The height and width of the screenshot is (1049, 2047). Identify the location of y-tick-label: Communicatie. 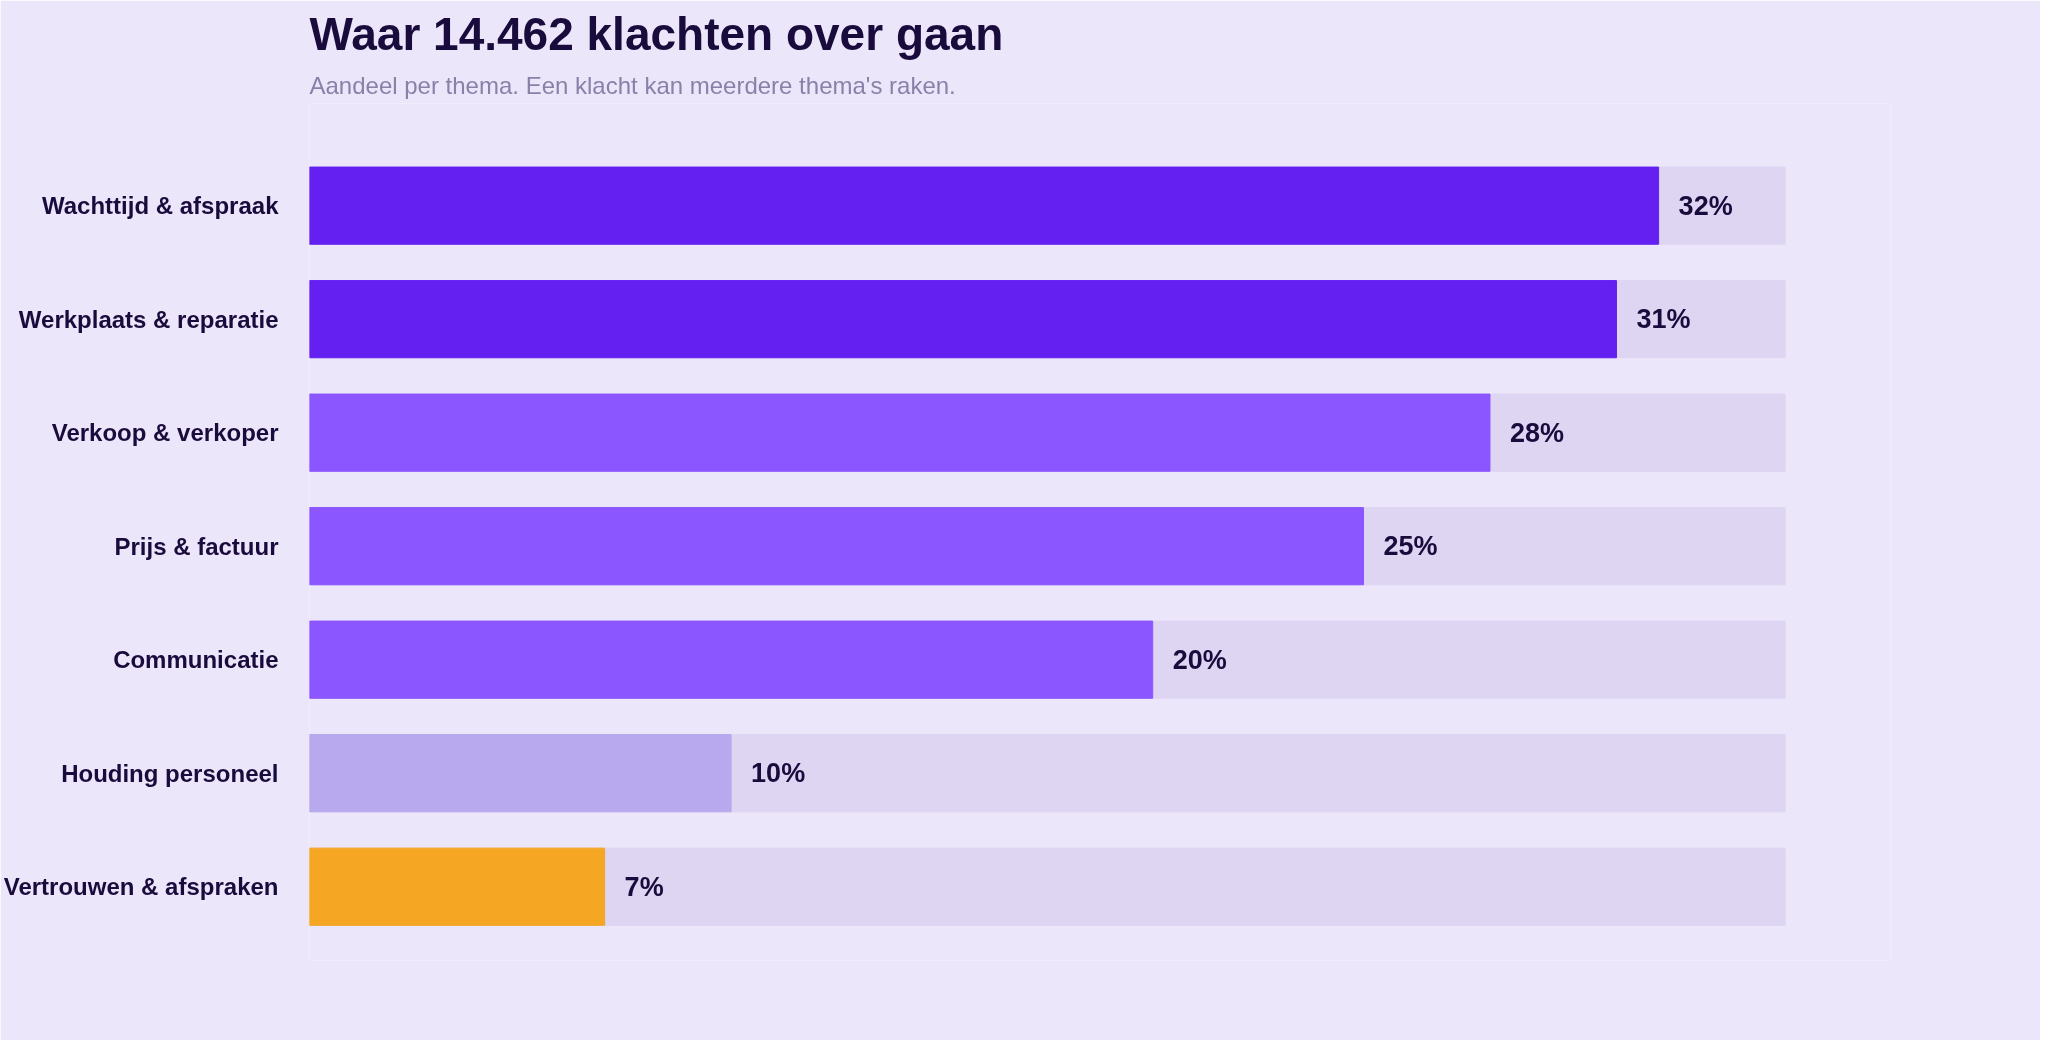
(196, 660).